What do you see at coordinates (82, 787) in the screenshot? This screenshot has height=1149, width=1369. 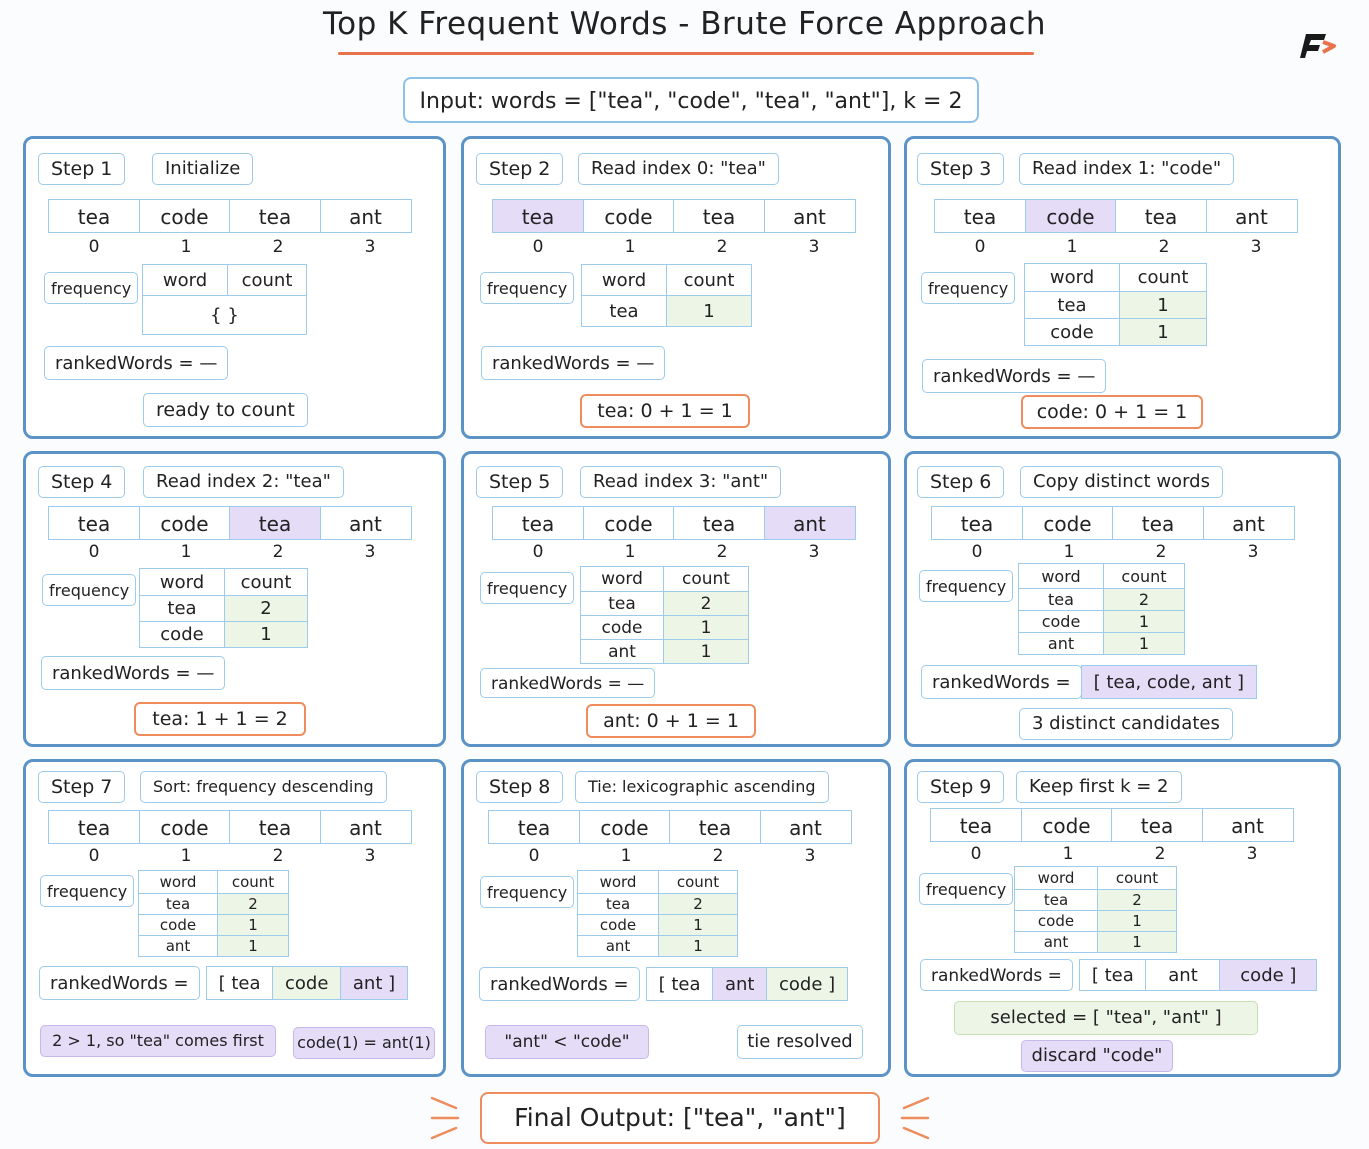 I see `step-label: Step 7` at bounding box center [82, 787].